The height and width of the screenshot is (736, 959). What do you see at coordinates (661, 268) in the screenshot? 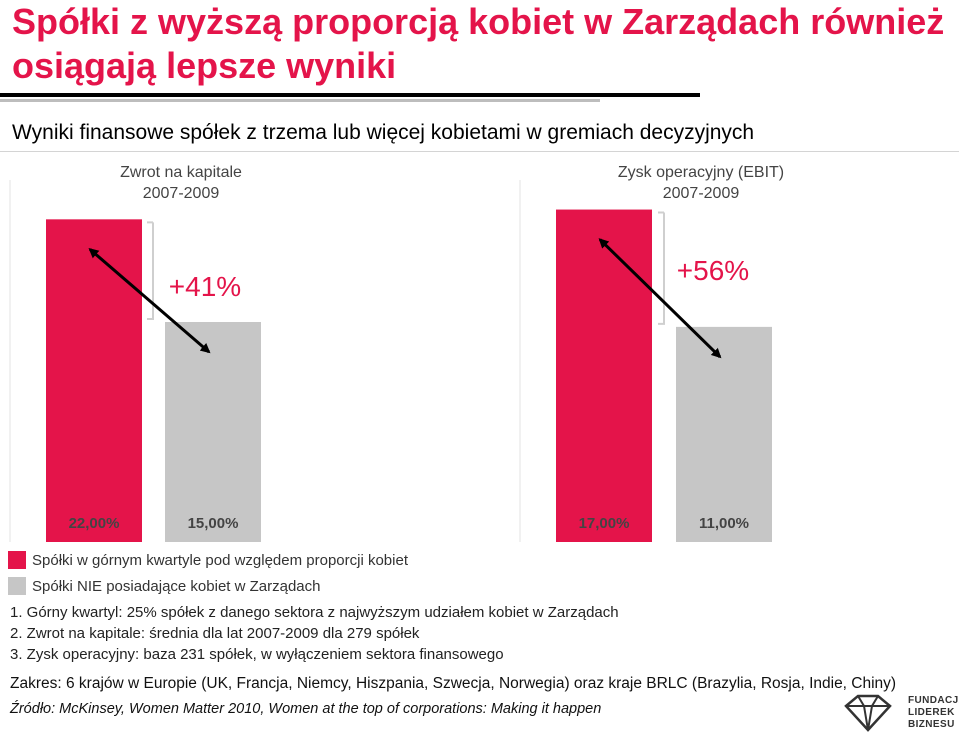
I see `chart-ebit-delta-bracket` at bounding box center [661, 268].